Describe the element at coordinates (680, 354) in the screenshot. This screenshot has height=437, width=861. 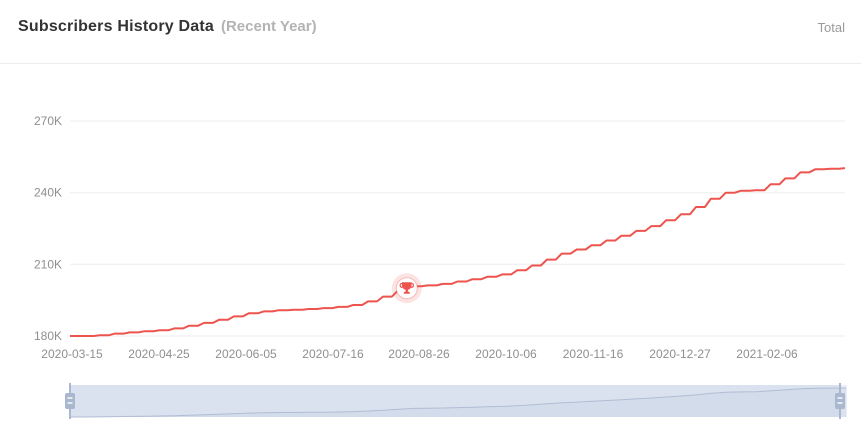
I see `x-axis-label: 2020-12-27` at that location.